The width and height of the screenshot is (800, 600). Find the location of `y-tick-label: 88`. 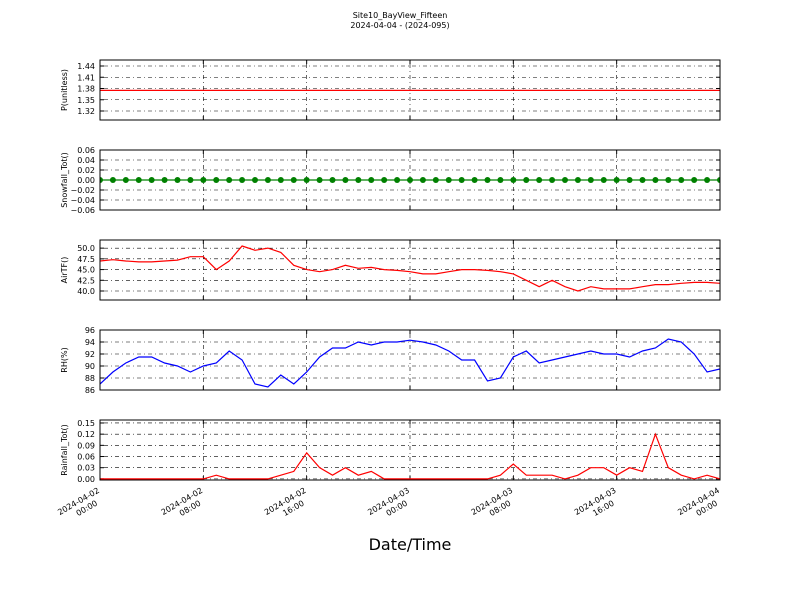

y-tick-label: 88 is located at coordinates (90, 378).